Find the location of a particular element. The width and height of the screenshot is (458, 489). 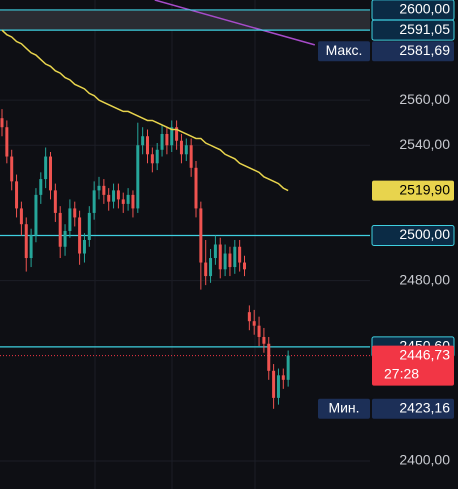

max-label: 2581,69 is located at coordinates (424, 50).